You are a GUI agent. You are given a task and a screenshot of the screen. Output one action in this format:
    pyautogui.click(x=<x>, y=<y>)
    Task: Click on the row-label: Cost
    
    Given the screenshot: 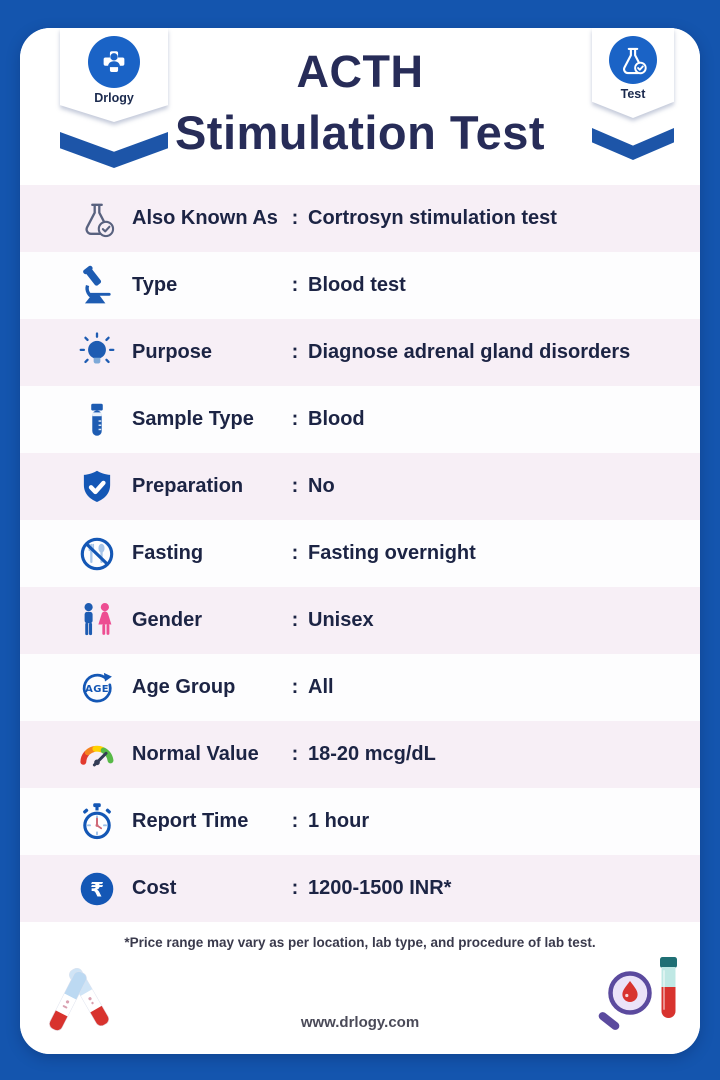 What is the action you would take?
    pyautogui.click(x=154, y=888)
    